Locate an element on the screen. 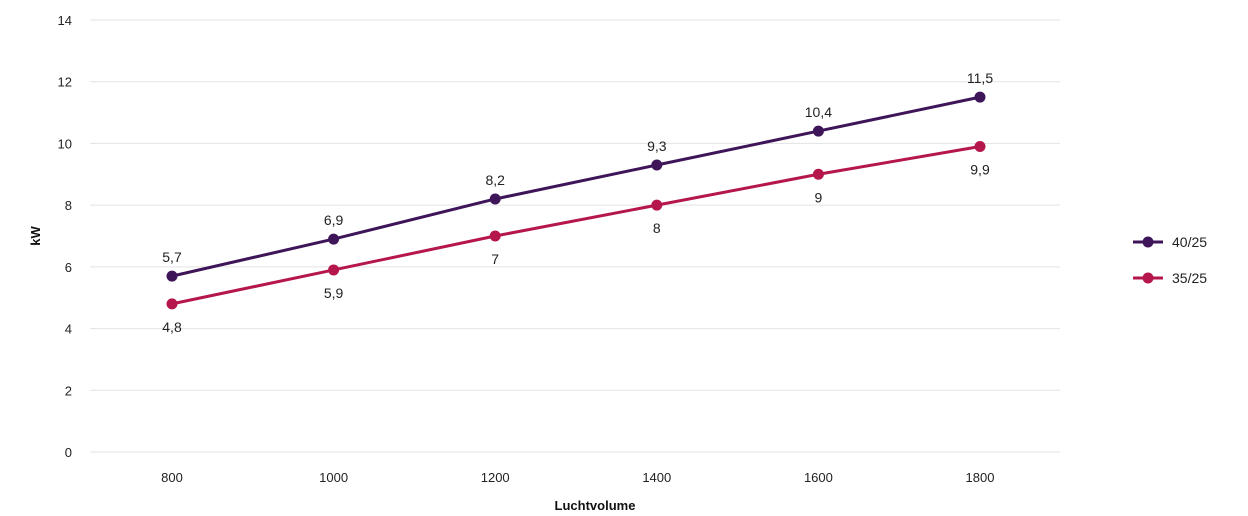 The height and width of the screenshot is (516, 1248). x-tick-label: 800 is located at coordinates (172, 477).